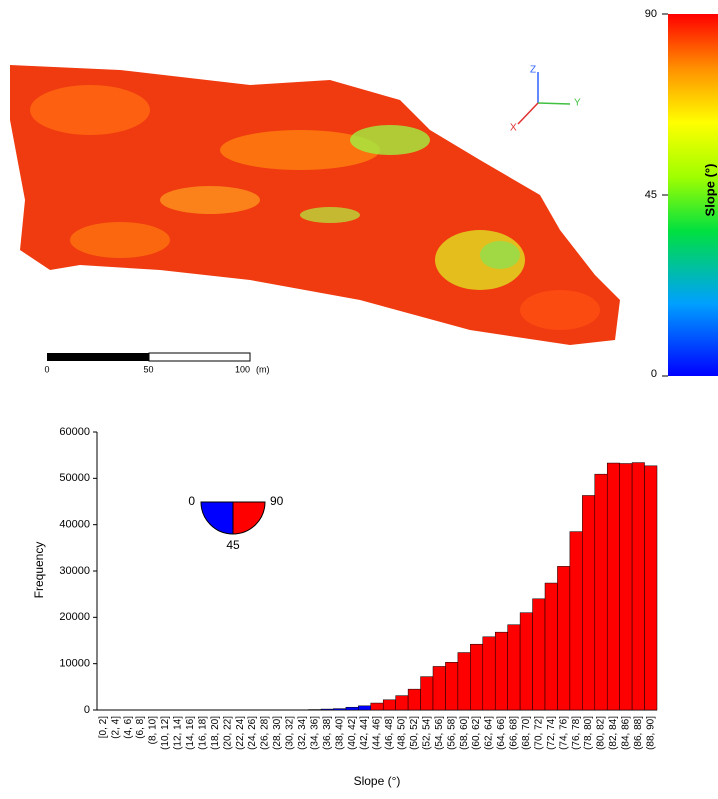 This screenshot has height=799, width=718. What do you see at coordinates (538, 733) in the screenshot?
I see `x-tick-label: (70, 72]` at bounding box center [538, 733].